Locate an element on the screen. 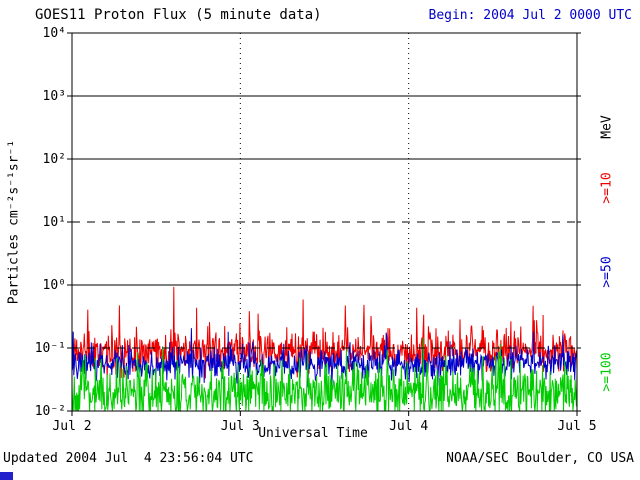 Image resolution: width=640 pixels, height=480 pixels. x-axis-label: Universal Time is located at coordinates (313, 433).